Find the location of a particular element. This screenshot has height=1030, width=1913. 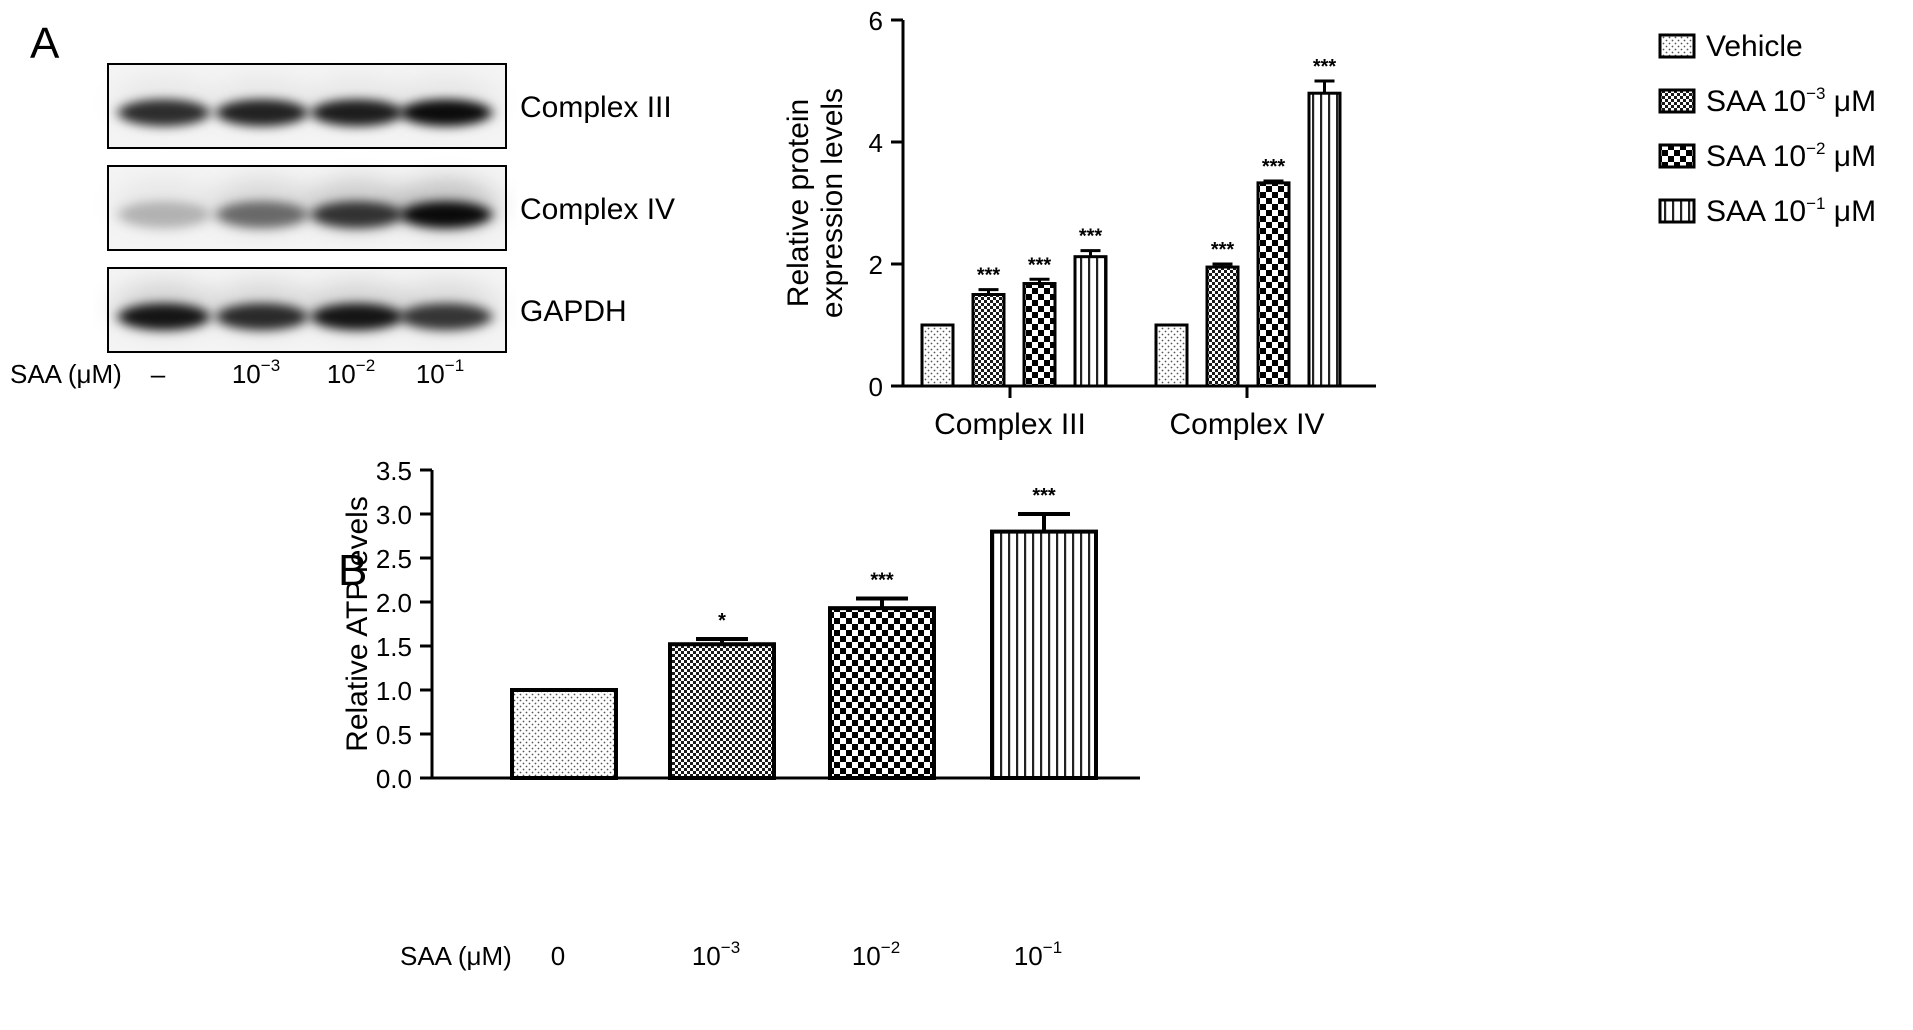

y-axis-title-line: expression levels is located at coordinates (832, 203).